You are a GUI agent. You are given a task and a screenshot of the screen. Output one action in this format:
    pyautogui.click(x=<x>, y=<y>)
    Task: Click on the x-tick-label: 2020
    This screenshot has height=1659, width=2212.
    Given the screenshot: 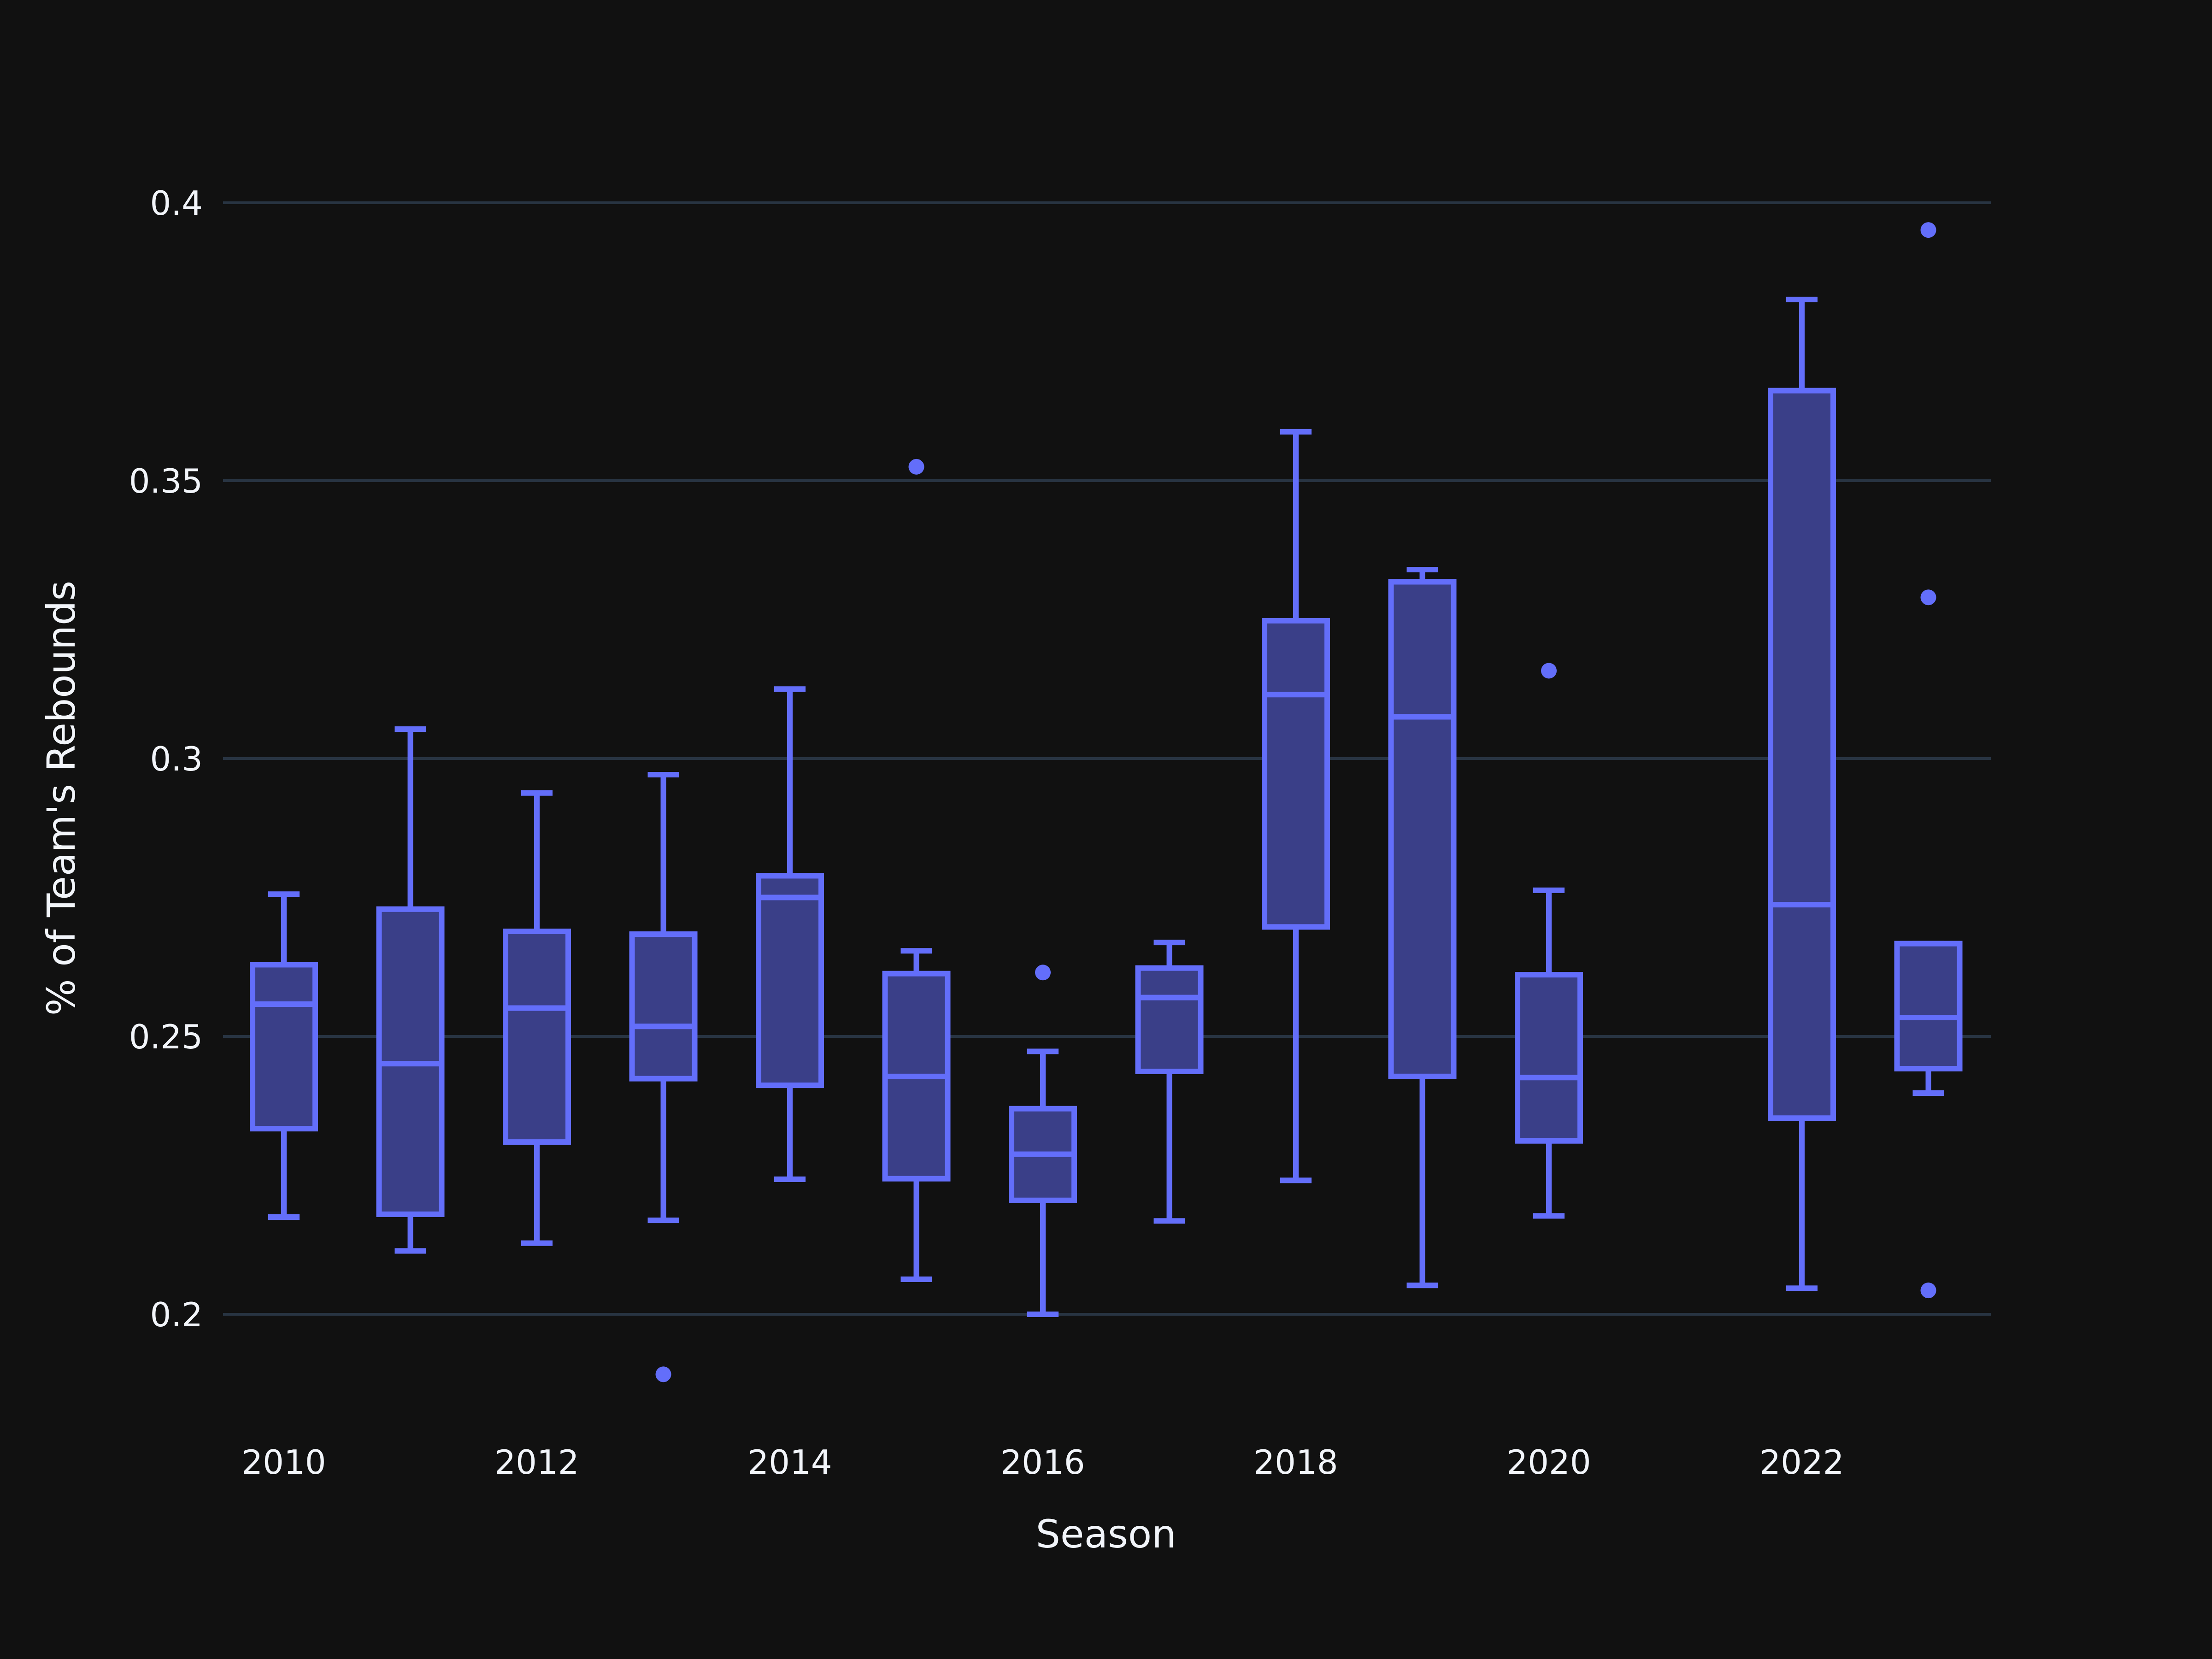 What is the action you would take?
    pyautogui.click(x=1548, y=1462)
    